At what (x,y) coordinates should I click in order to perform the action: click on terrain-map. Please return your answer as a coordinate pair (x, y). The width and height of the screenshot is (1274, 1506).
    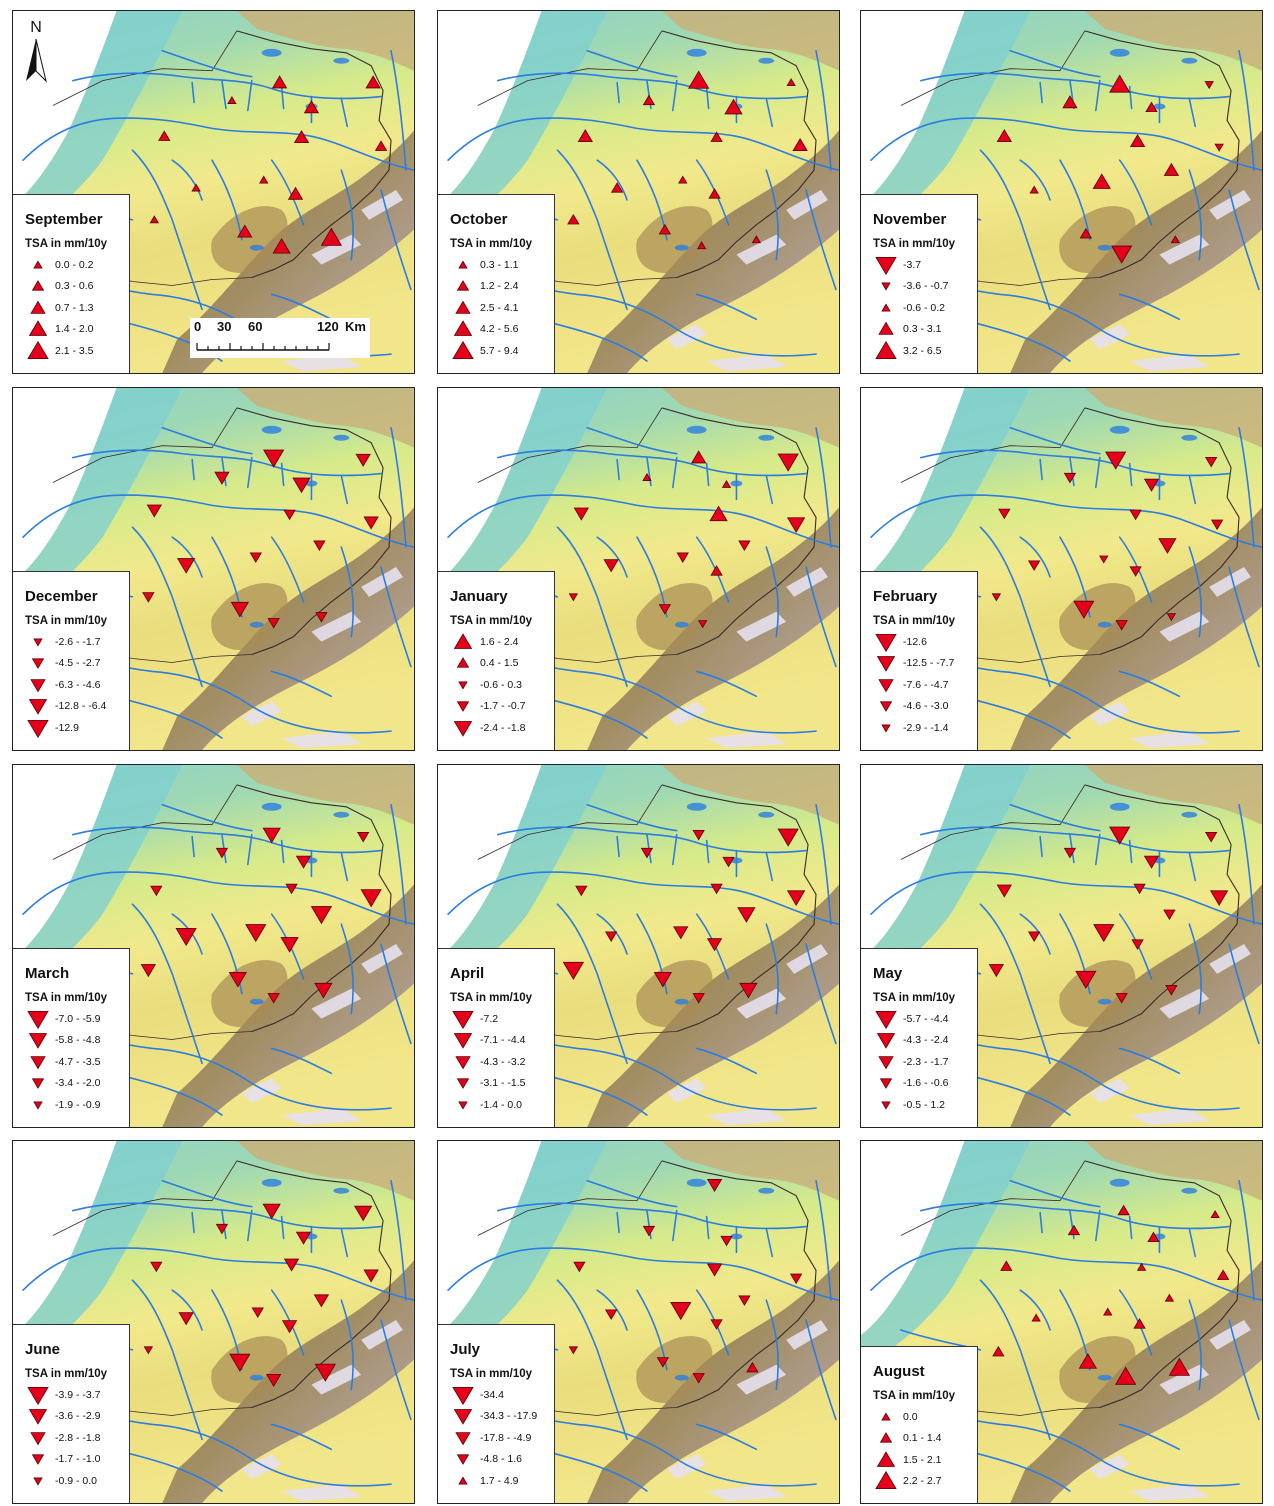
    Looking at the image, I should click on (638, 1322).